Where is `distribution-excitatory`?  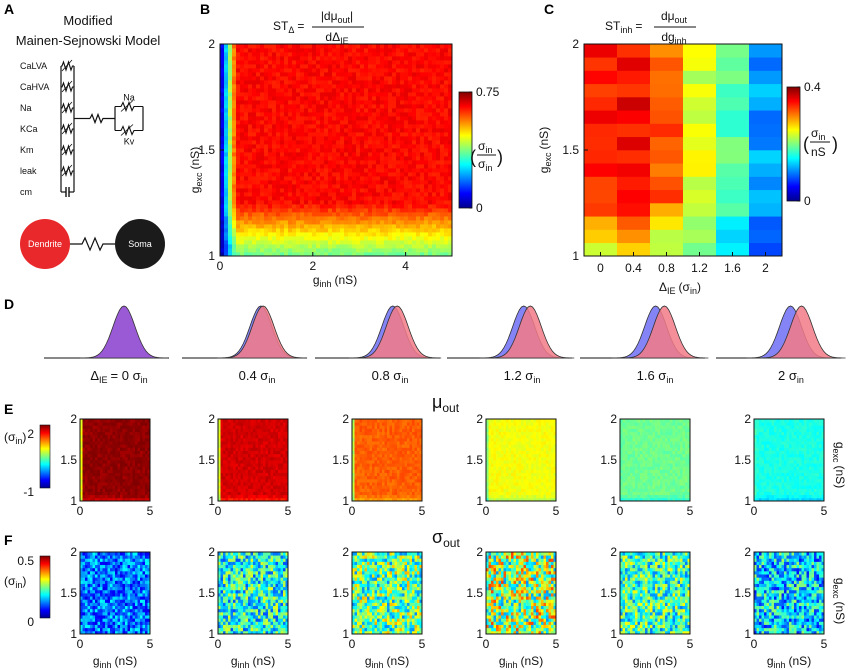 distribution-excitatory is located at coordinates (801, 332).